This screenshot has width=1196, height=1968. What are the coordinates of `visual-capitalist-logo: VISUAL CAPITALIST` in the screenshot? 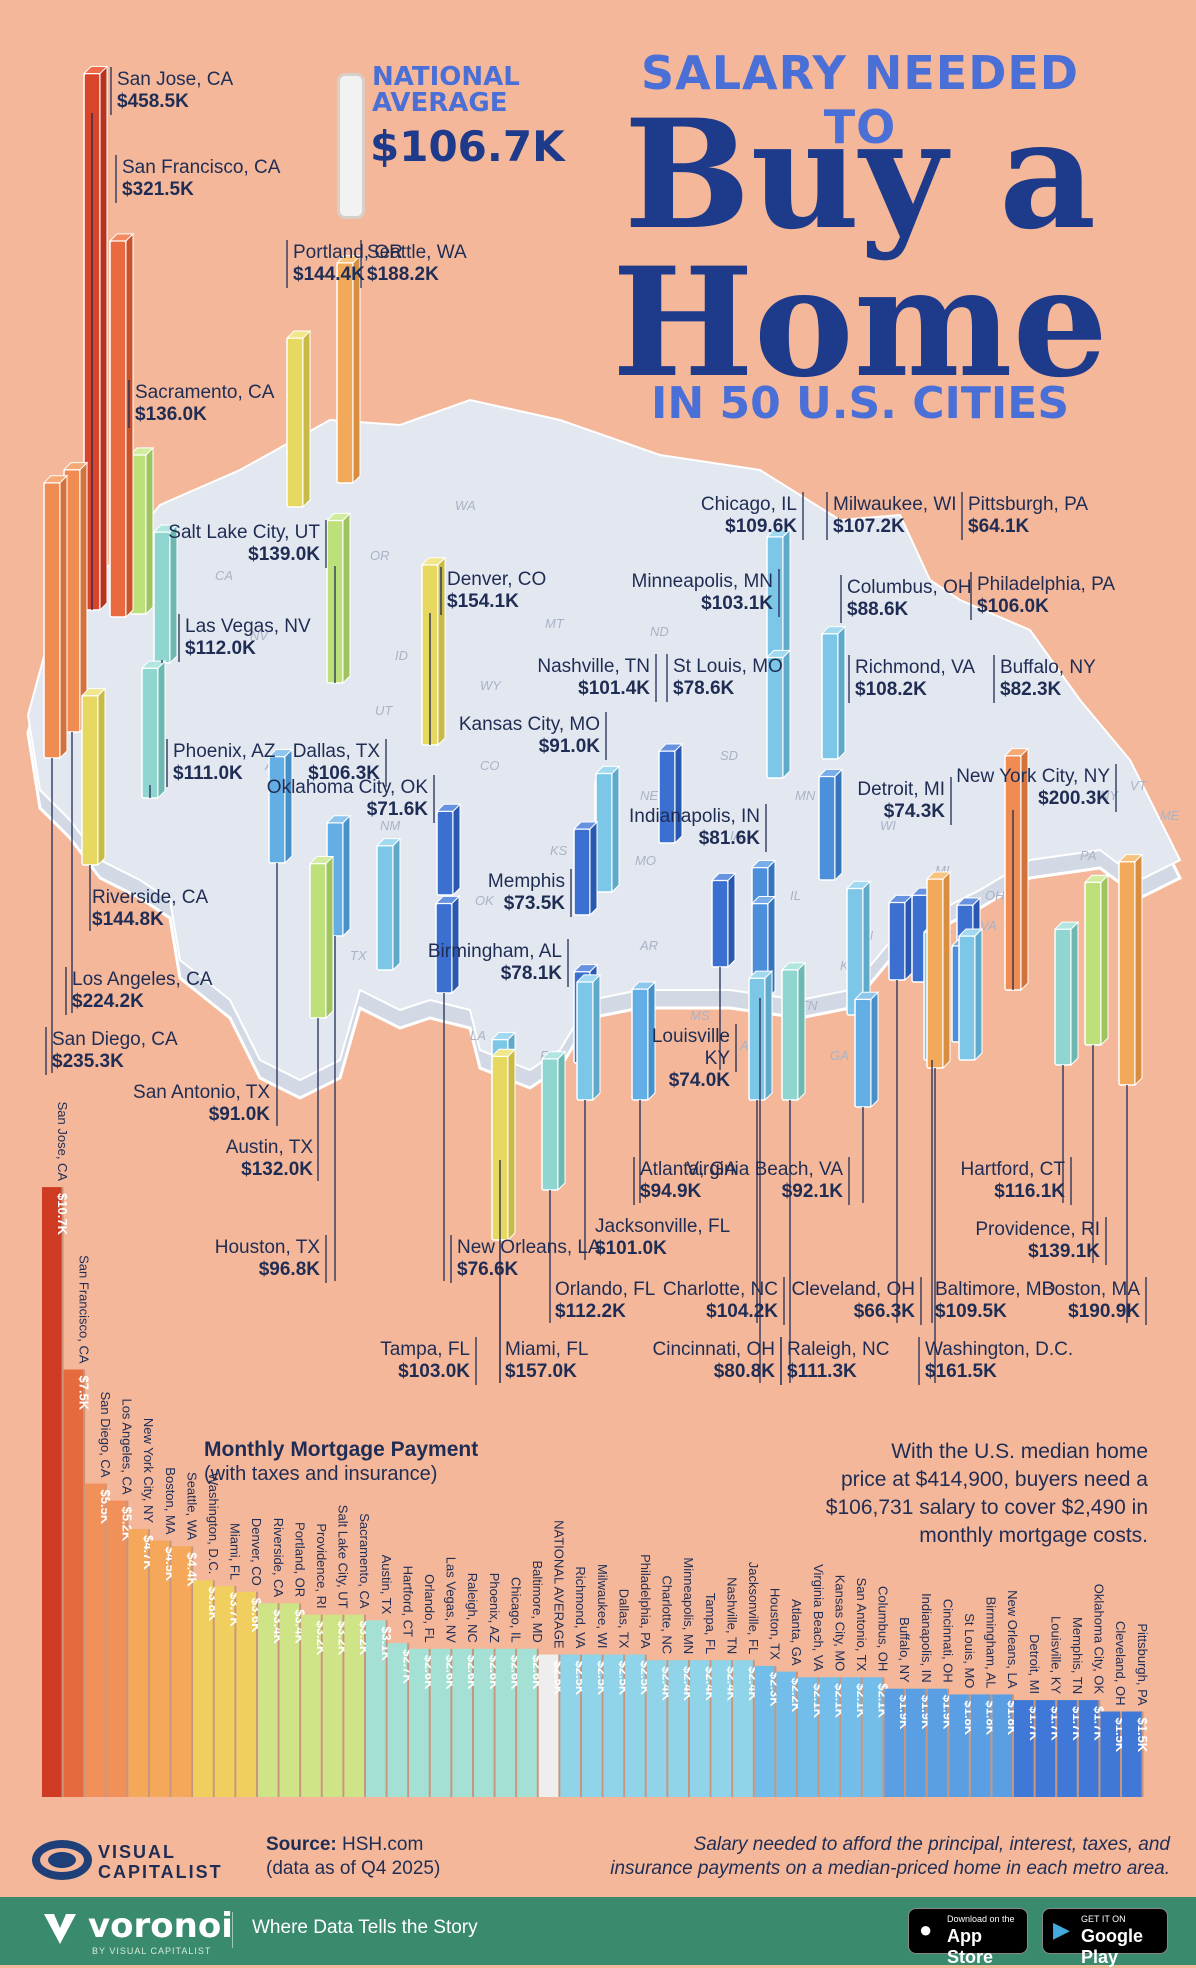 It's located at (125, 1862).